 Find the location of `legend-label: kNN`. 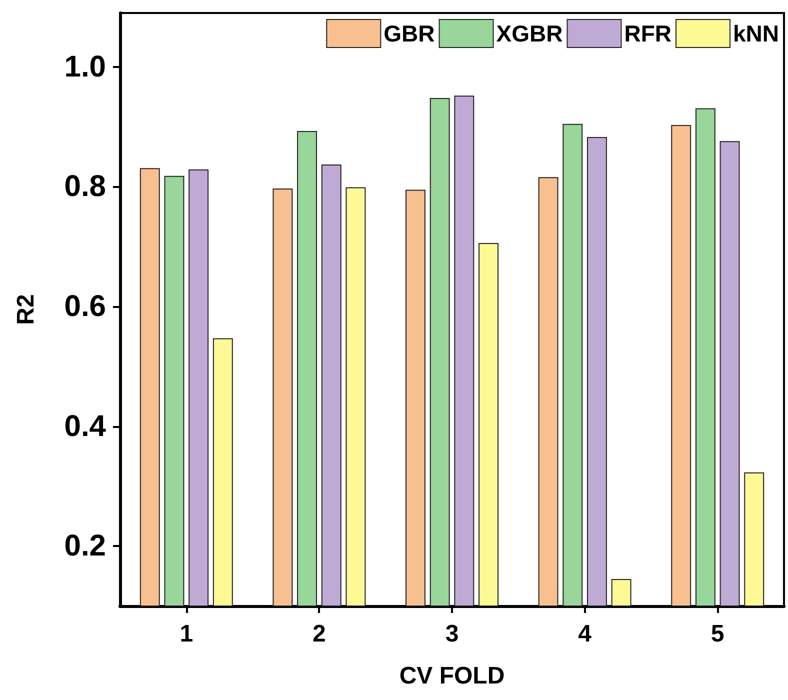

legend-label: kNN is located at coordinates (756, 33).